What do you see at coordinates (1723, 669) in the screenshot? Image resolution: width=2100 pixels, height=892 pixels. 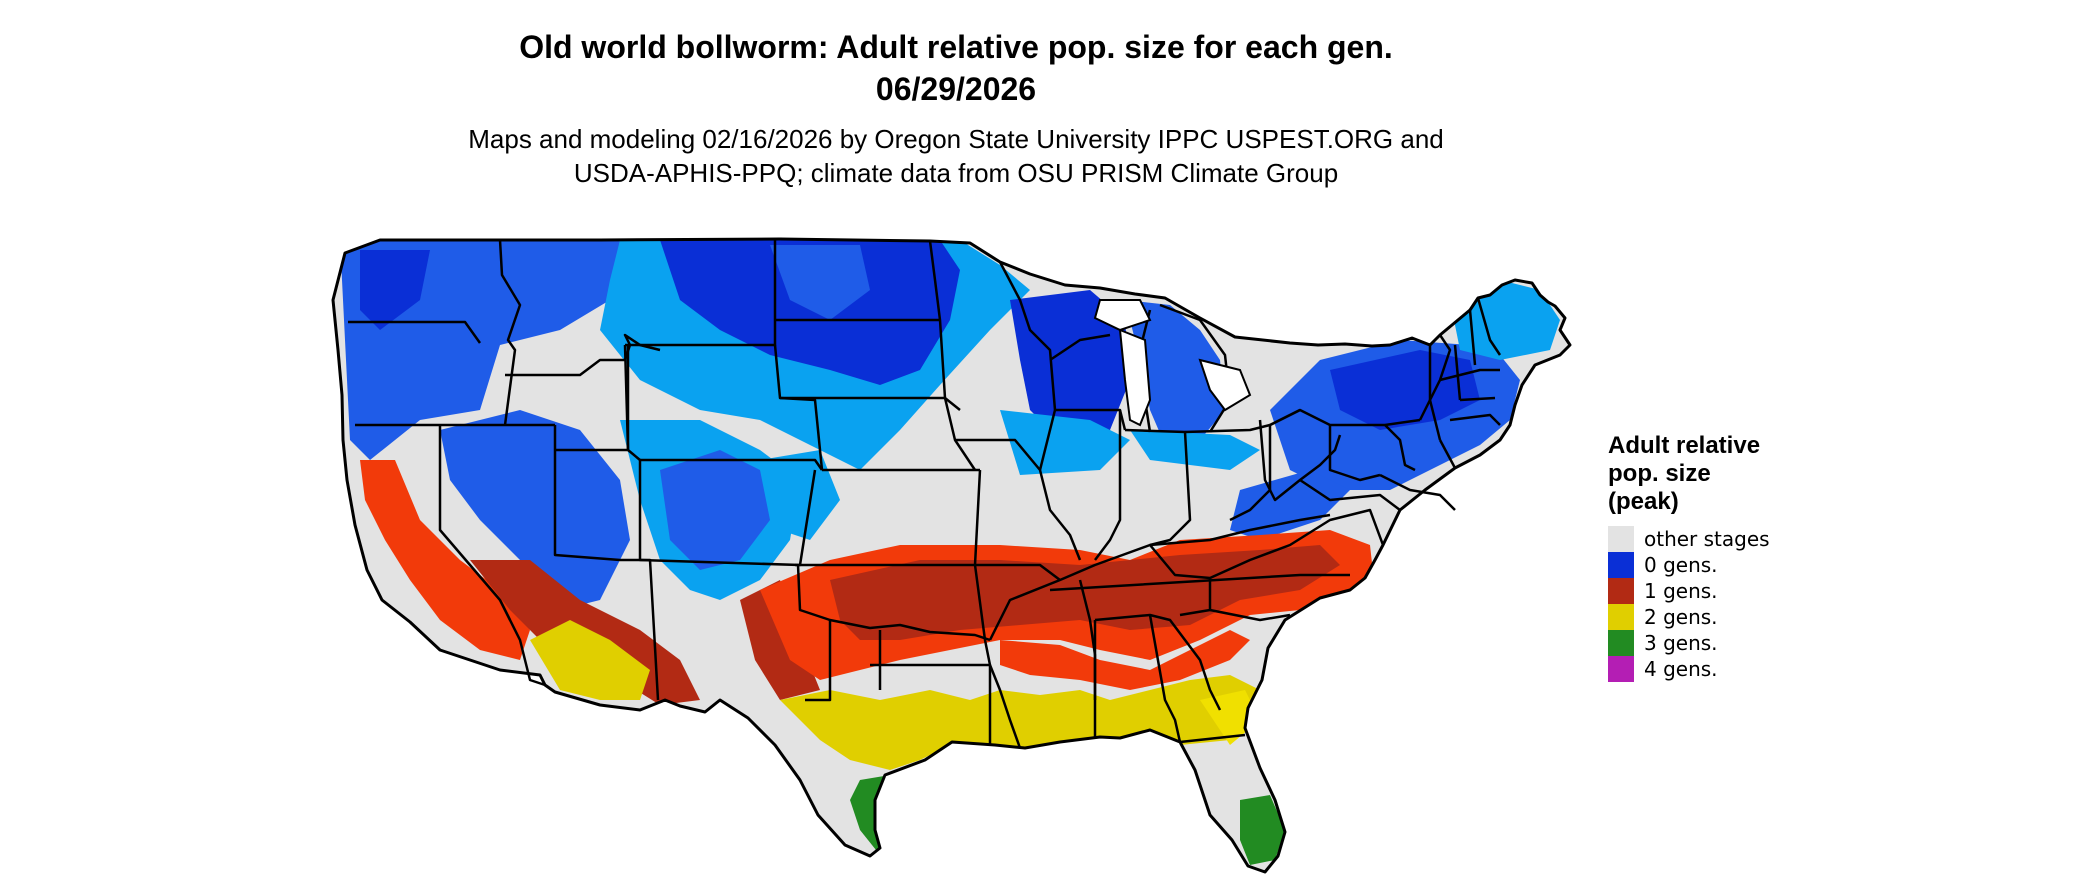 I see `legend-item: 4 gens.` at bounding box center [1723, 669].